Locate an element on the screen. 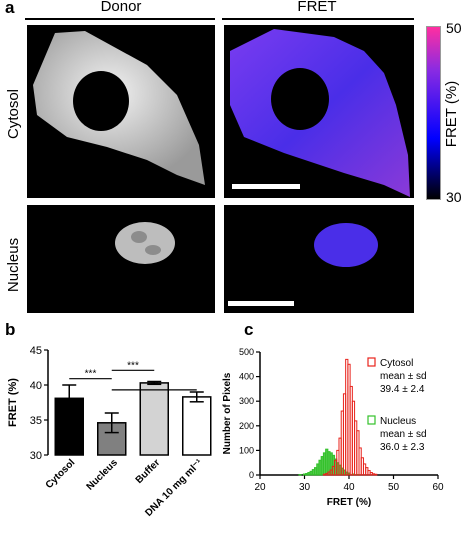  column-title-donor: Donor is located at coordinates (121, 7).